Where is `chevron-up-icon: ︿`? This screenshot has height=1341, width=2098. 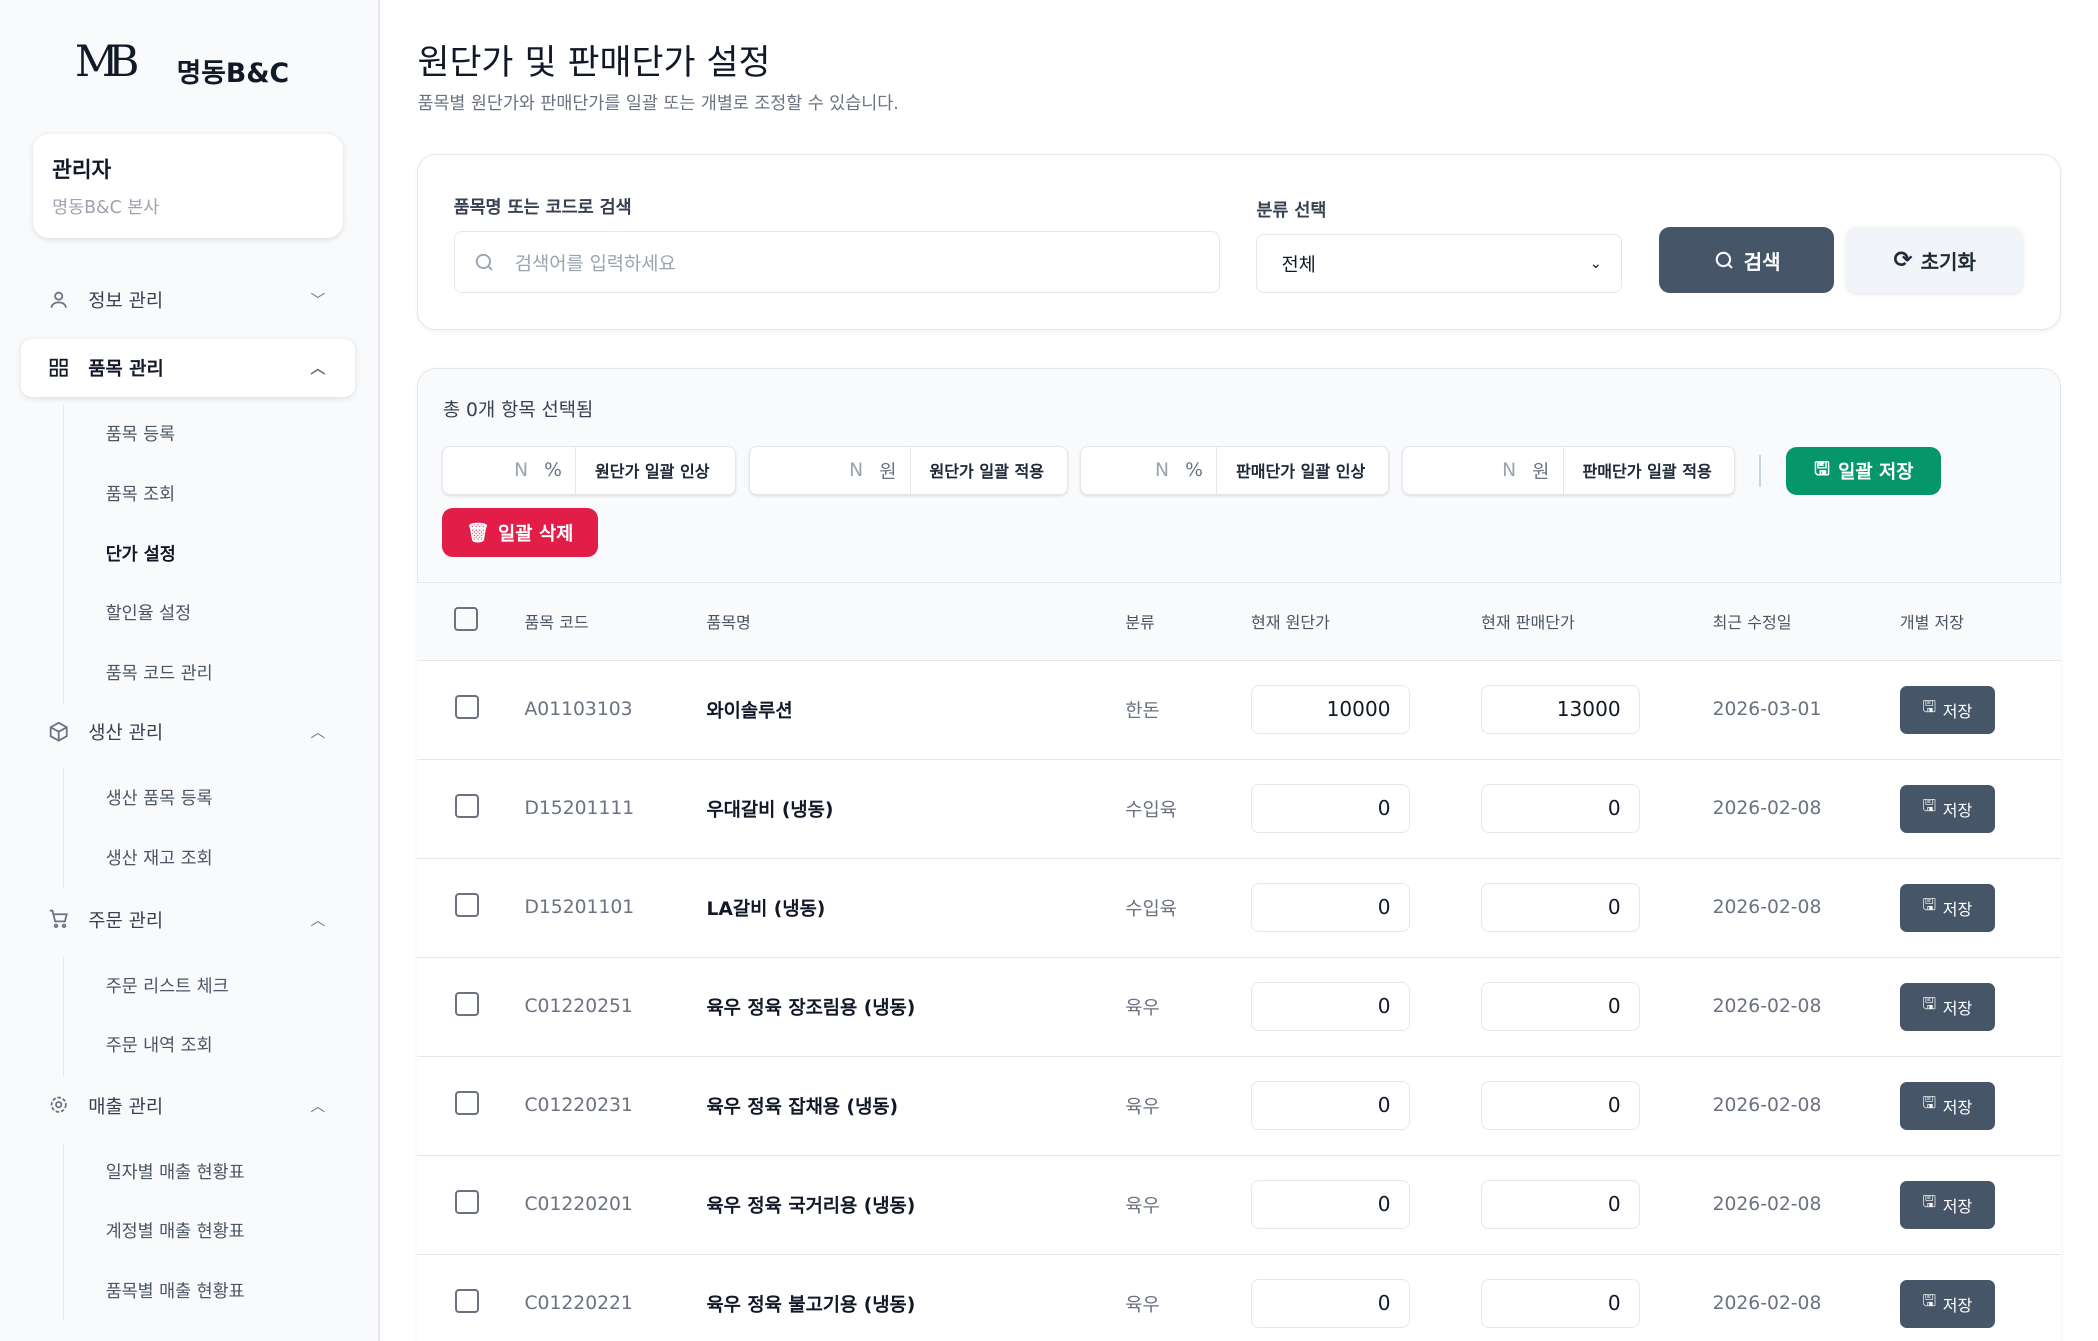
chevron-up-icon: ︿ is located at coordinates (318, 369).